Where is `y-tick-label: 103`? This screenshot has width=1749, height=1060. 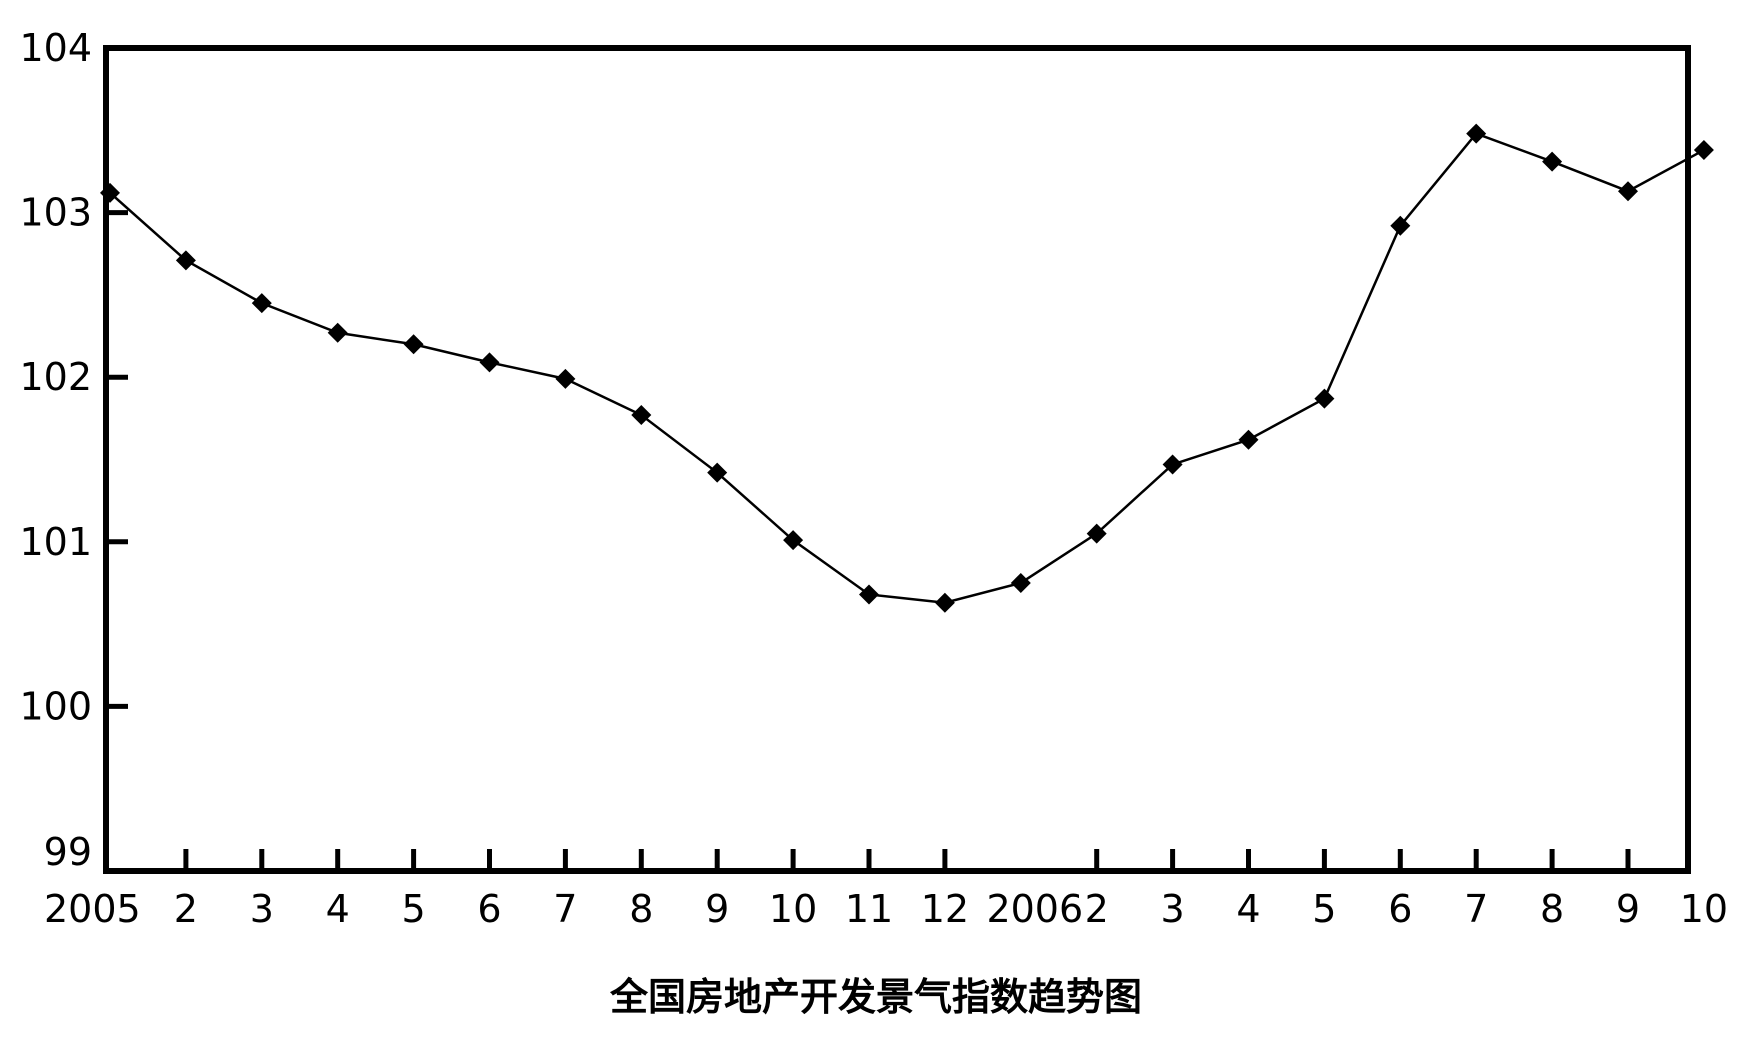
y-tick-label: 103 is located at coordinates (55, 213).